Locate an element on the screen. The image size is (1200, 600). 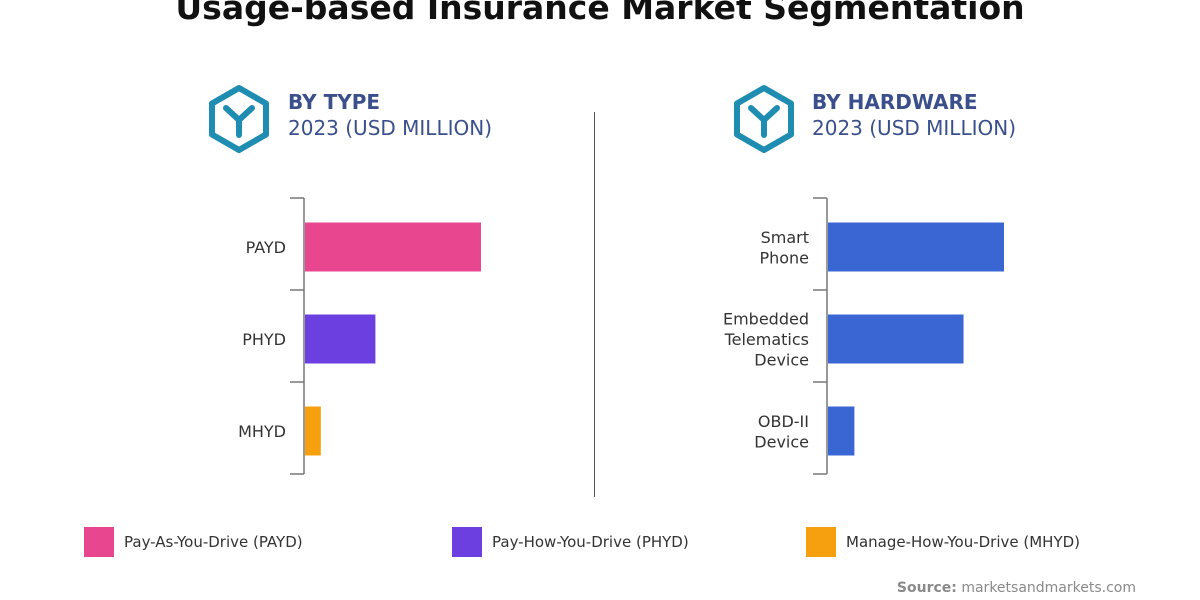
legend-swatch-payd is located at coordinates (99, 542).